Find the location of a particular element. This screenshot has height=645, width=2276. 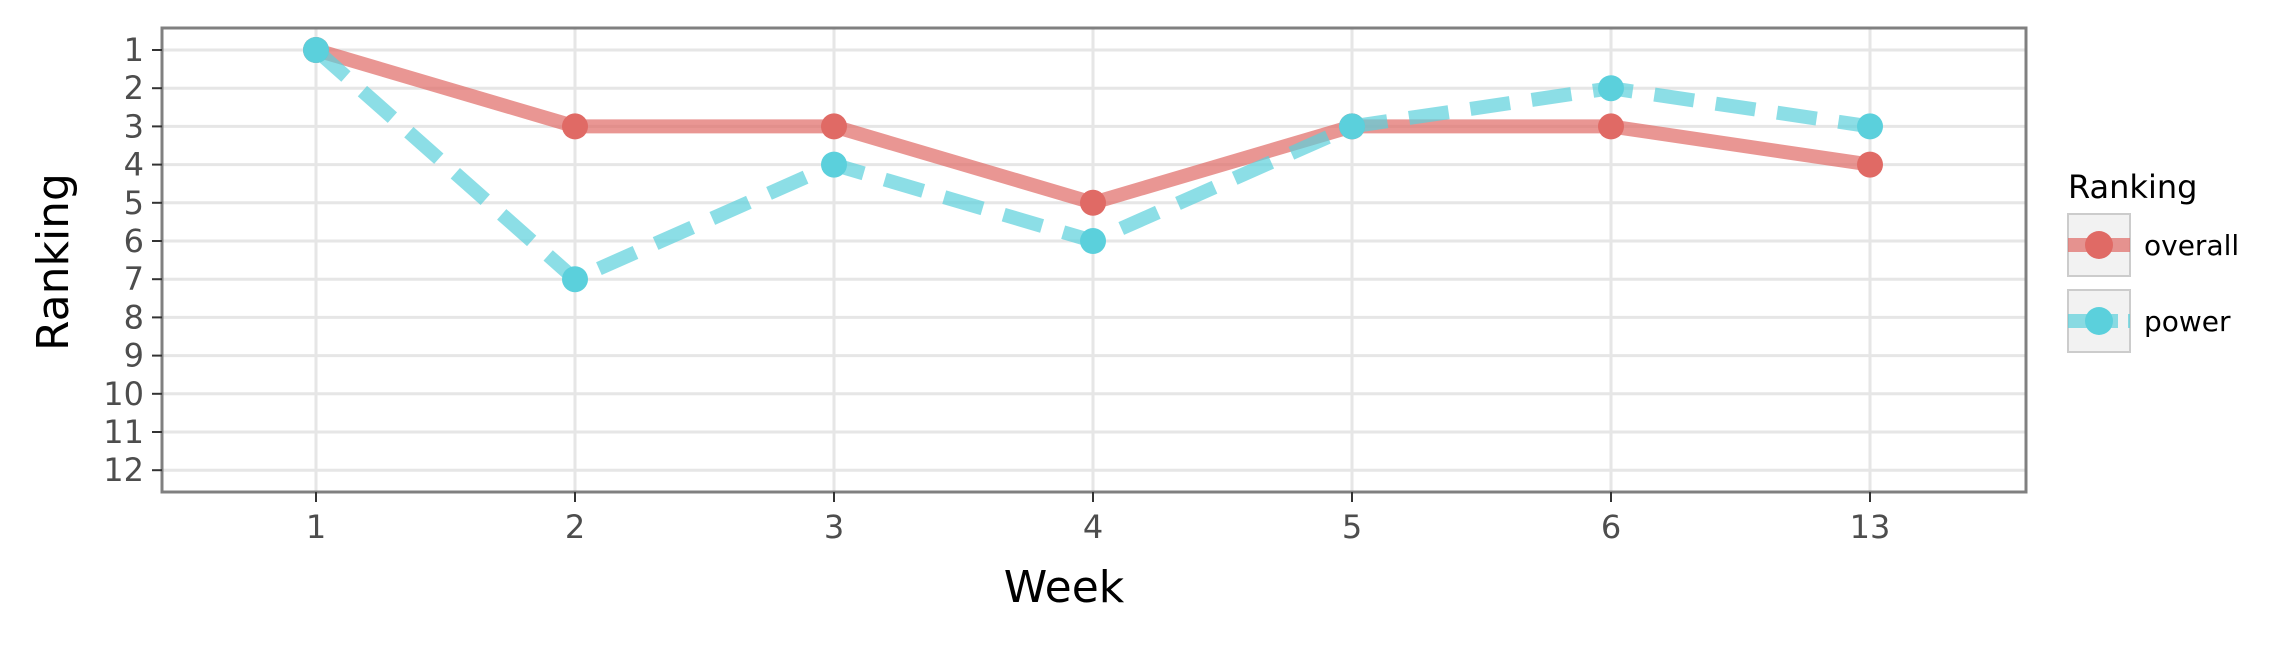

legend-label: overall is located at coordinates (2191, 245).